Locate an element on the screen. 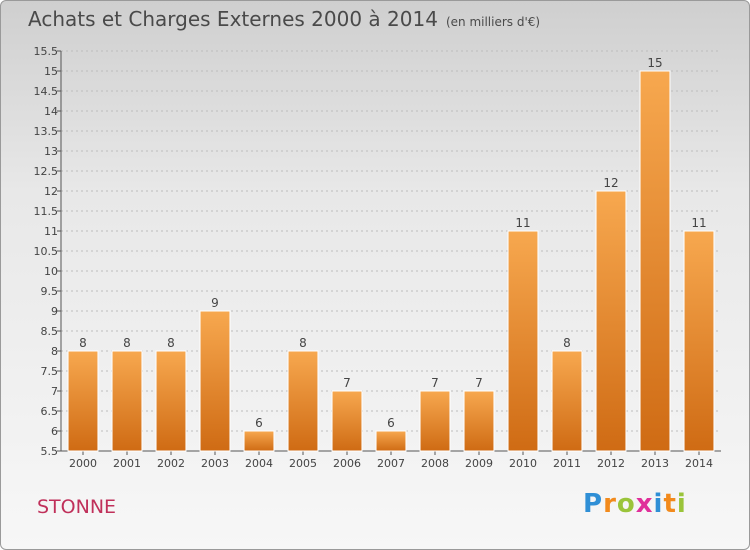 The image size is (750, 550). y-tick-label: 6.5 is located at coordinates (50, 411).